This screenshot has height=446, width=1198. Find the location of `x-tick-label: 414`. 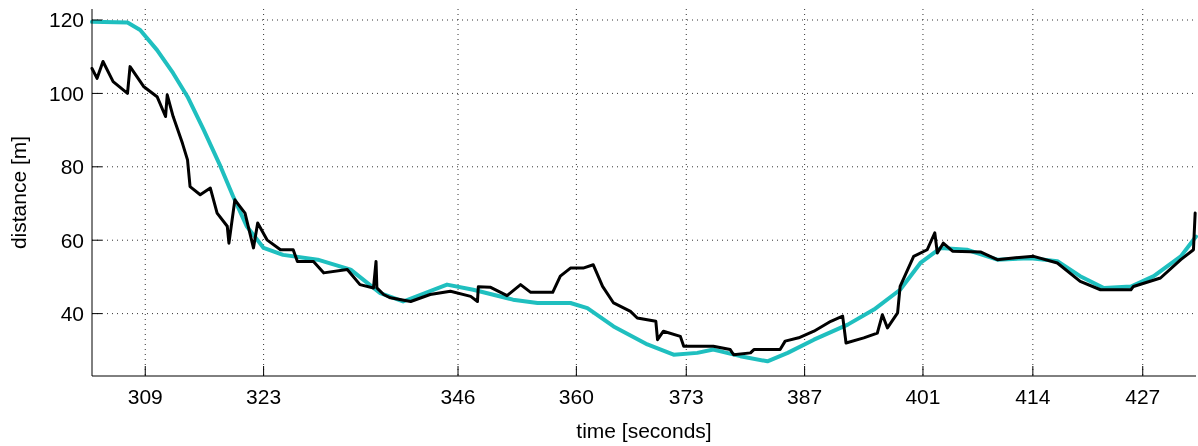

x-tick-label: 414 is located at coordinates (1033, 396).